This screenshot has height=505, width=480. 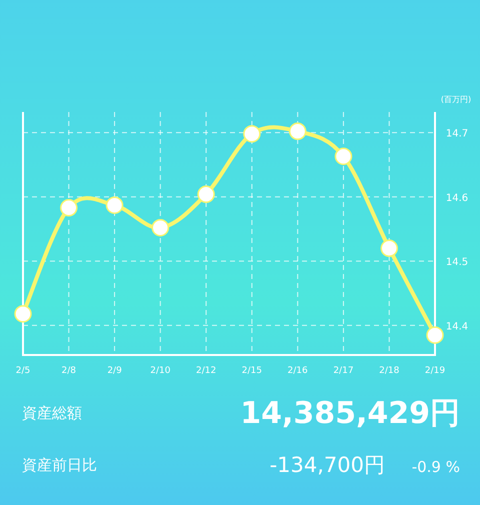 What do you see at coordinates (327, 465) in the screenshot?
I see `text: -134,700円` at bounding box center [327, 465].